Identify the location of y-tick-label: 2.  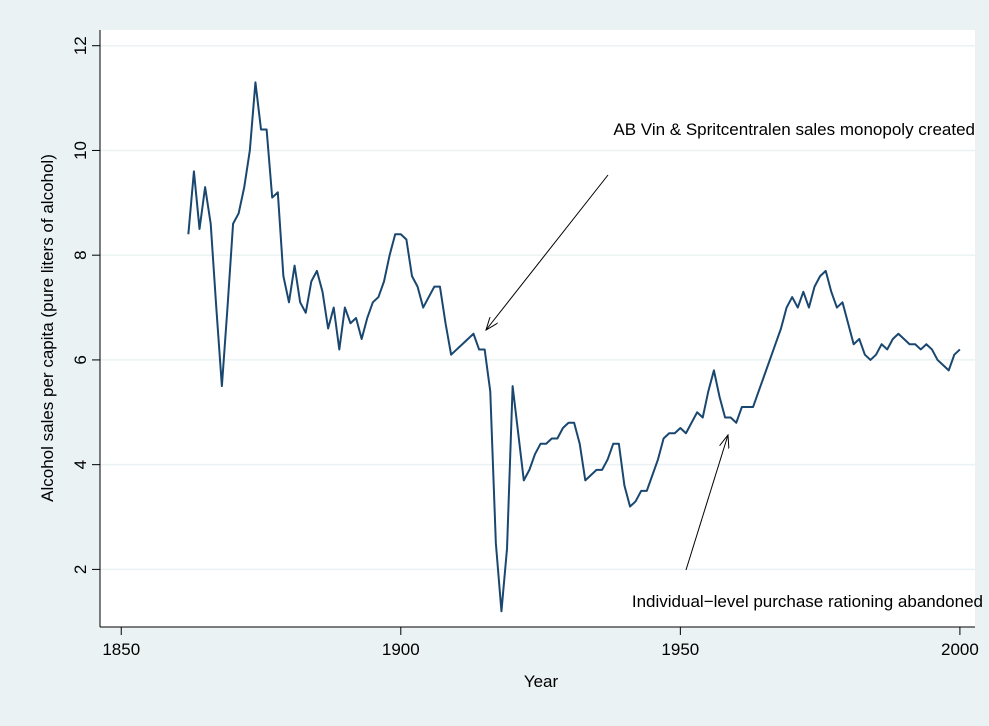
(80, 569).